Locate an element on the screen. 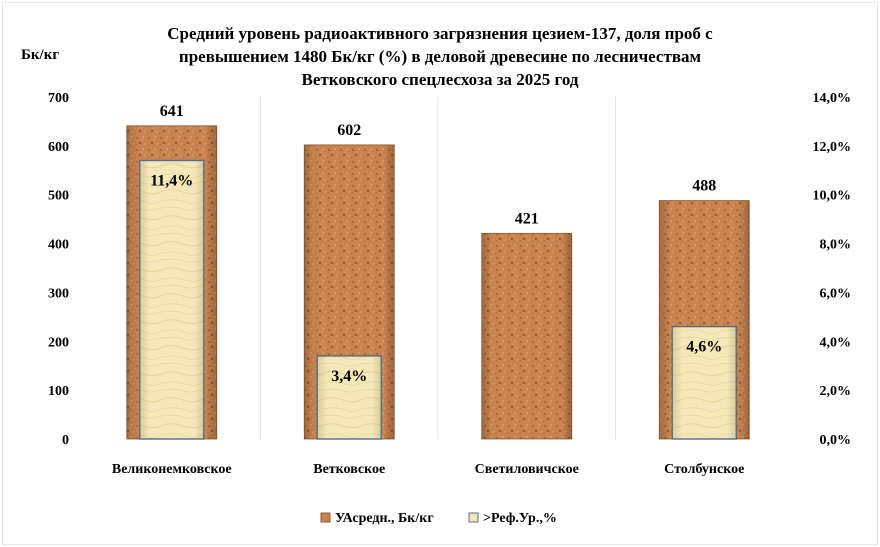 The width and height of the screenshot is (880, 547). y-left-tick-label: 600 is located at coordinates (58, 147).